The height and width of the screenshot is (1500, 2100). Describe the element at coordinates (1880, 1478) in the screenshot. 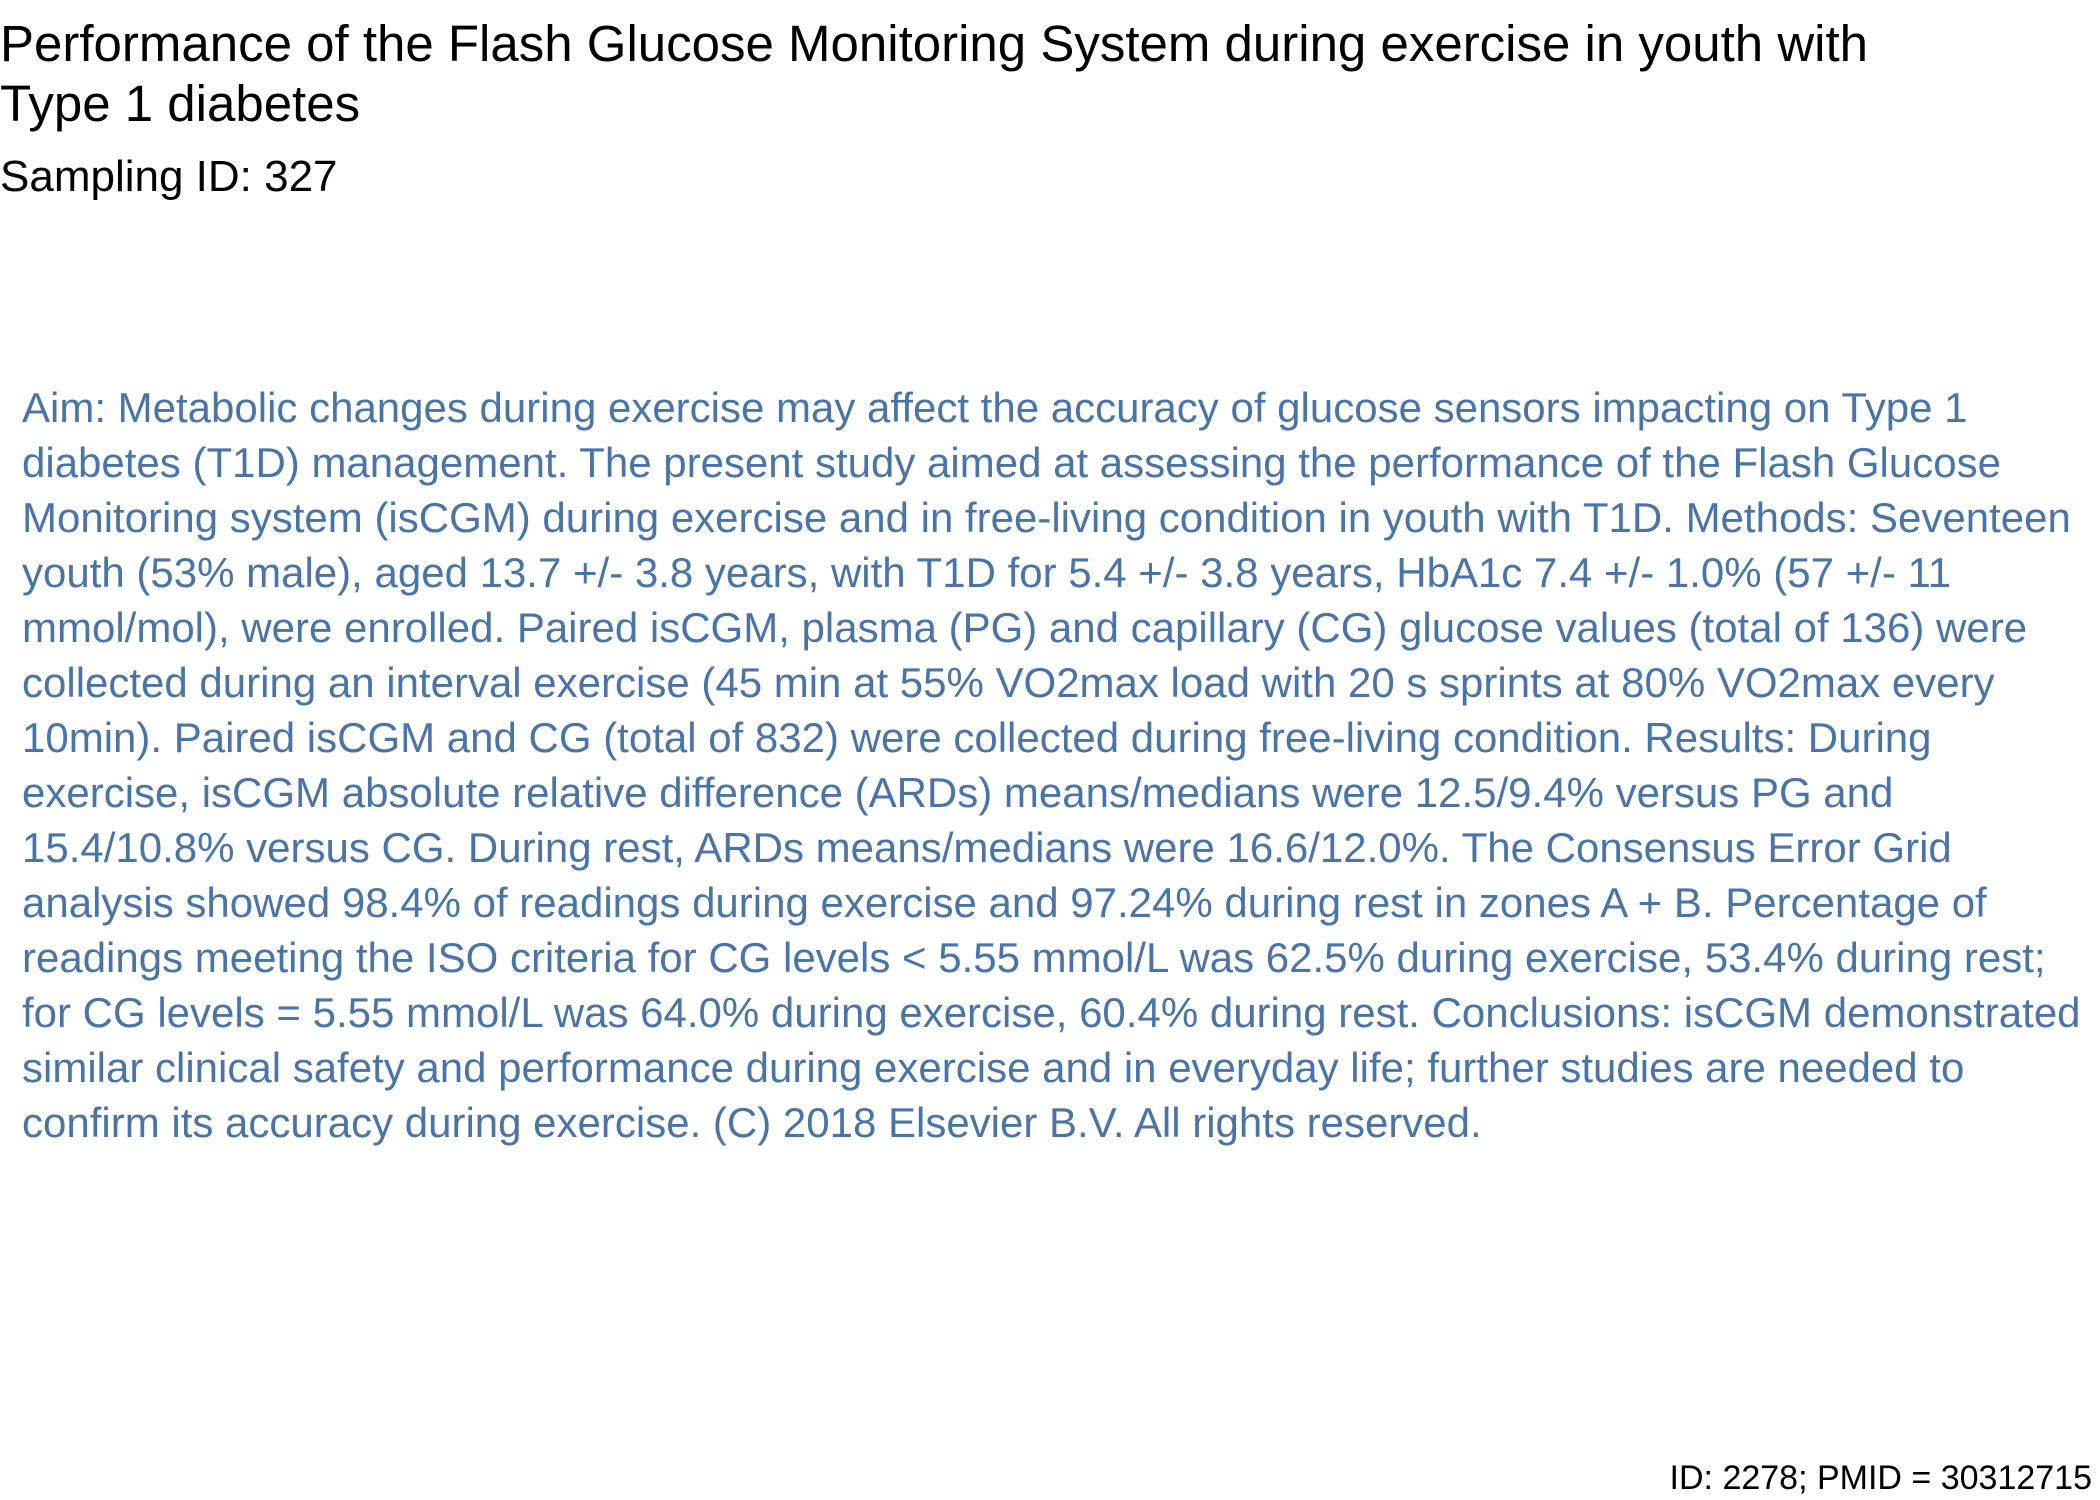

I see `footer-id: ID: 2278; PMID = 30312715` at that location.